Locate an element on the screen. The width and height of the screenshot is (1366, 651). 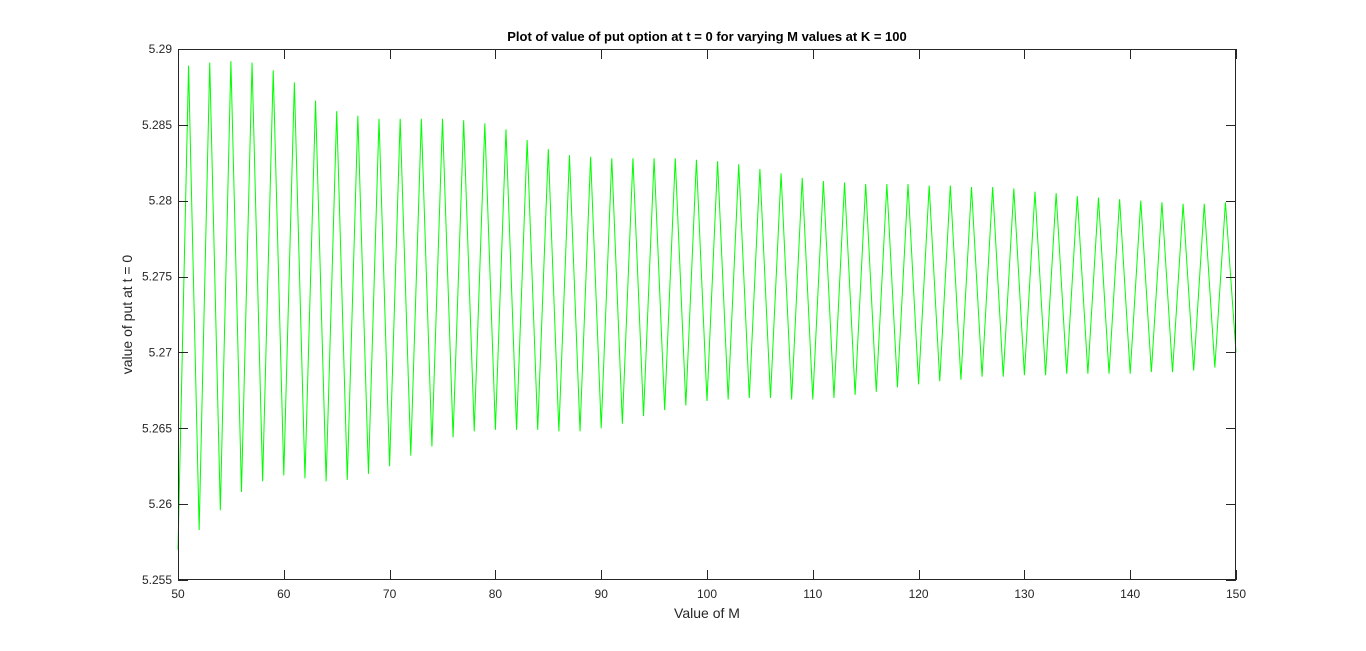
x-tick-label: 100 is located at coordinates (707, 594).